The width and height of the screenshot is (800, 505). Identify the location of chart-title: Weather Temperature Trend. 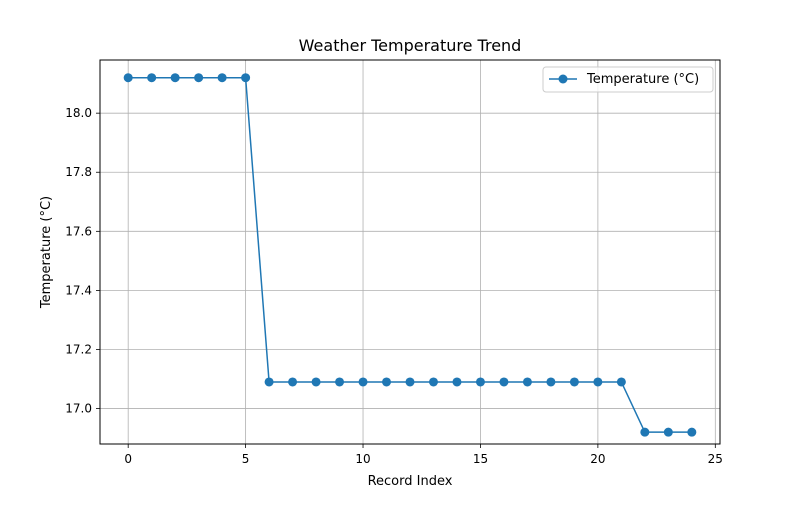
(410, 45).